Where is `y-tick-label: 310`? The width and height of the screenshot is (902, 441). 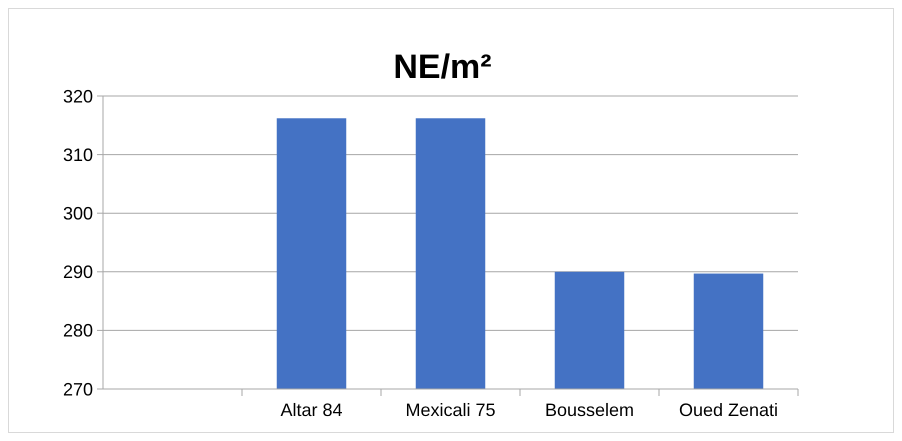
y-tick-label: 310 is located at coordinates (77, 154).